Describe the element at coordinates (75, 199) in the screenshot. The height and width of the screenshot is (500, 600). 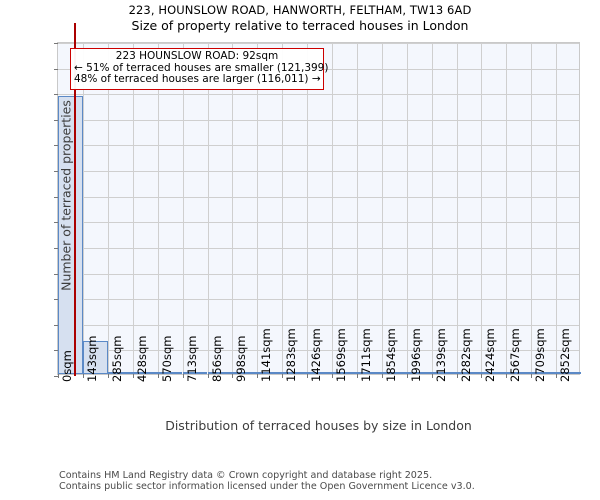
I see `property-marker-line` at that location.